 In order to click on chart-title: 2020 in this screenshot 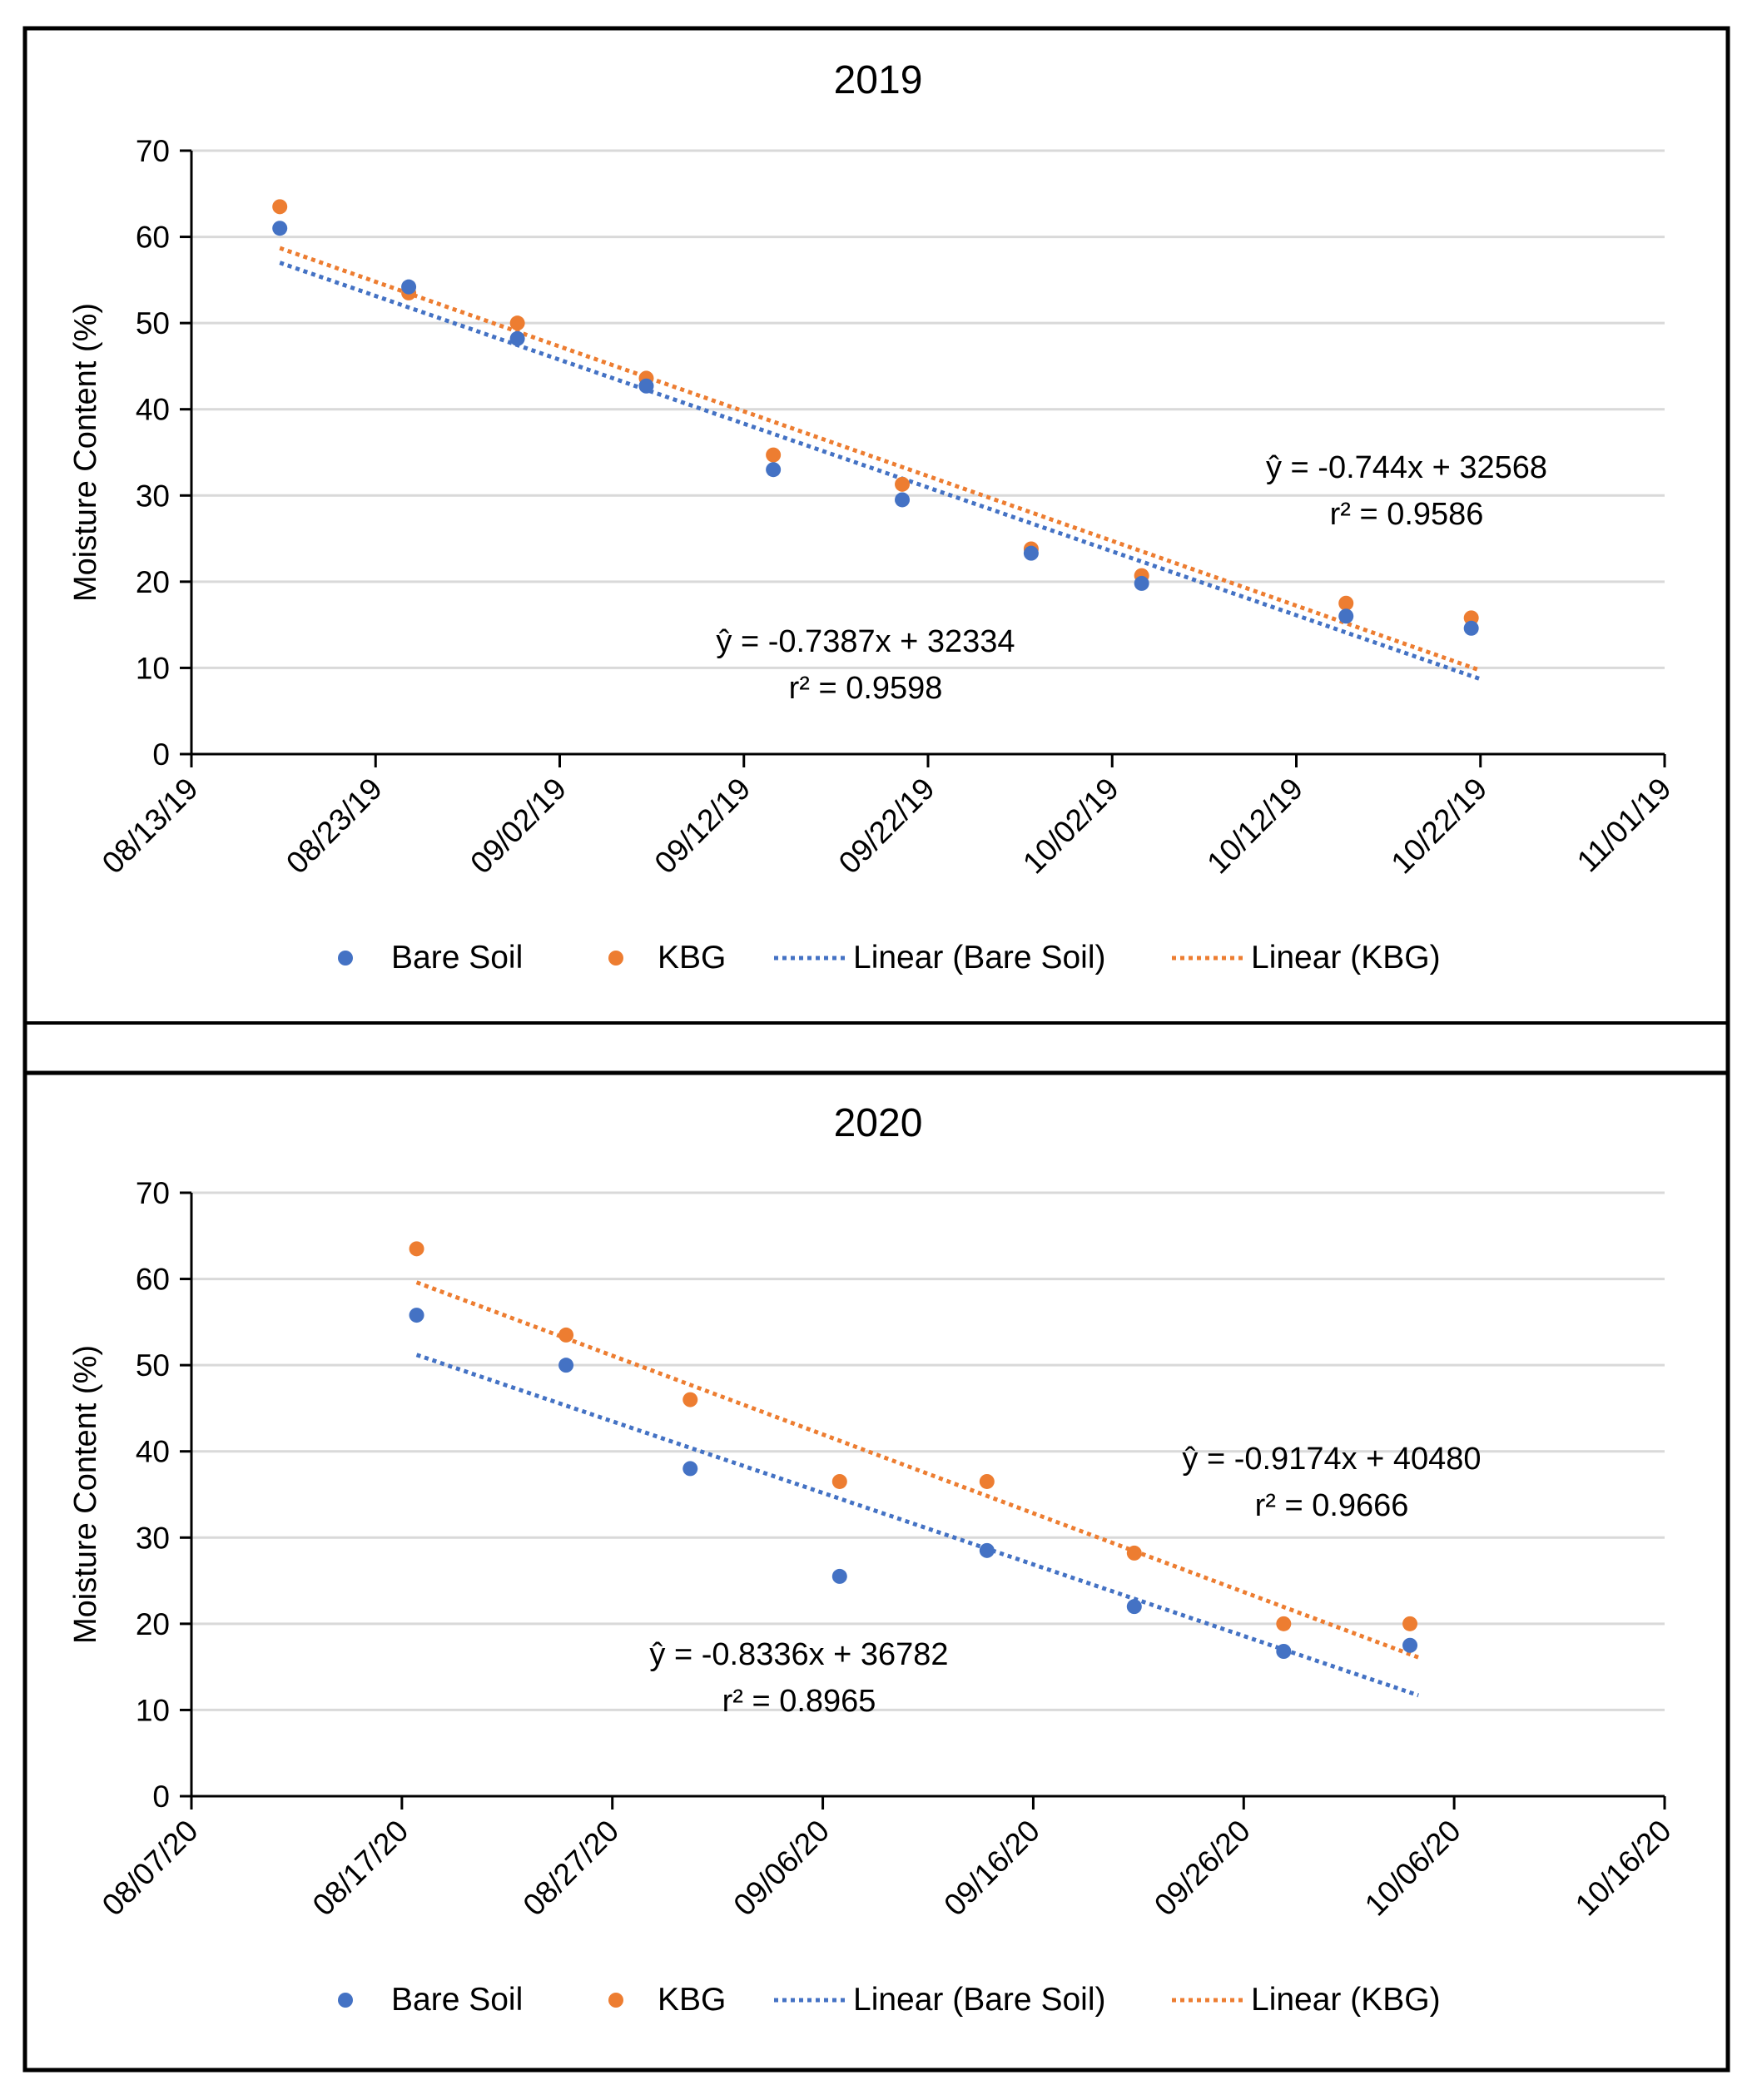, I will do `click(878, 1123)`.